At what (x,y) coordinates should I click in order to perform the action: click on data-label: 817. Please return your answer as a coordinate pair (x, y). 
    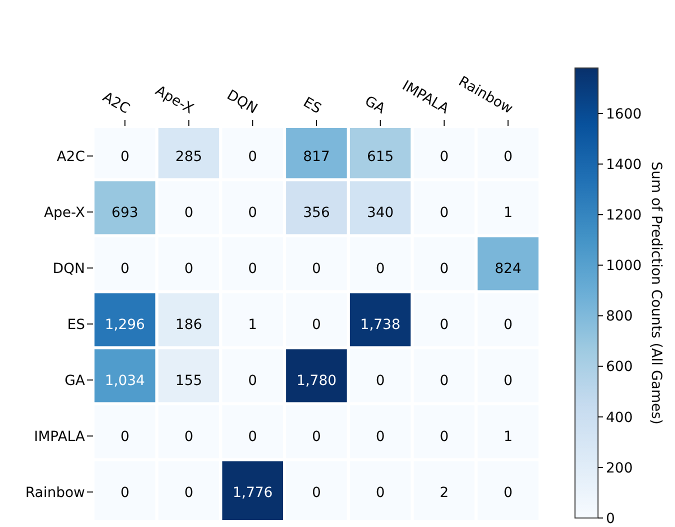
    Looking at the image, I should click on (316, 156).